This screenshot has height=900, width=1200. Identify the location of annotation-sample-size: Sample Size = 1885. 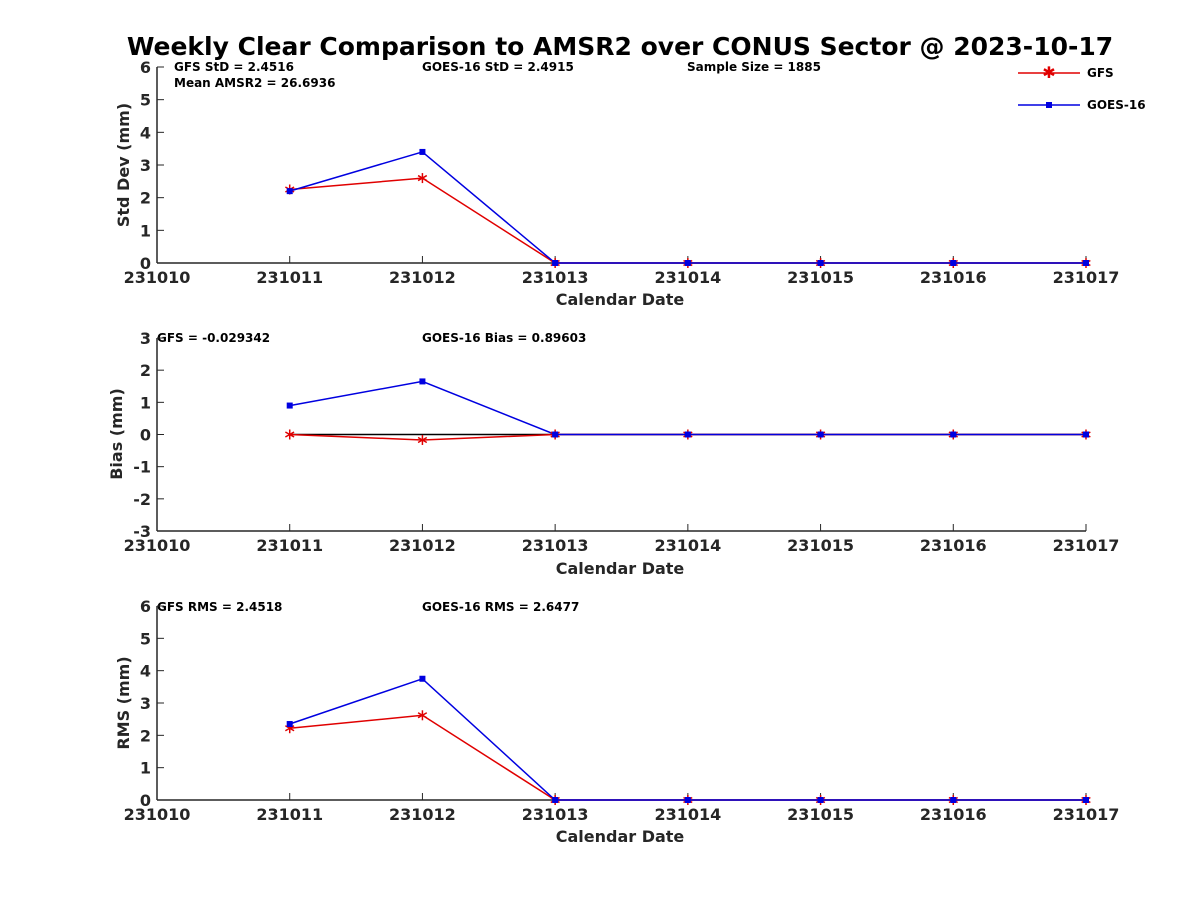
(754, 67).